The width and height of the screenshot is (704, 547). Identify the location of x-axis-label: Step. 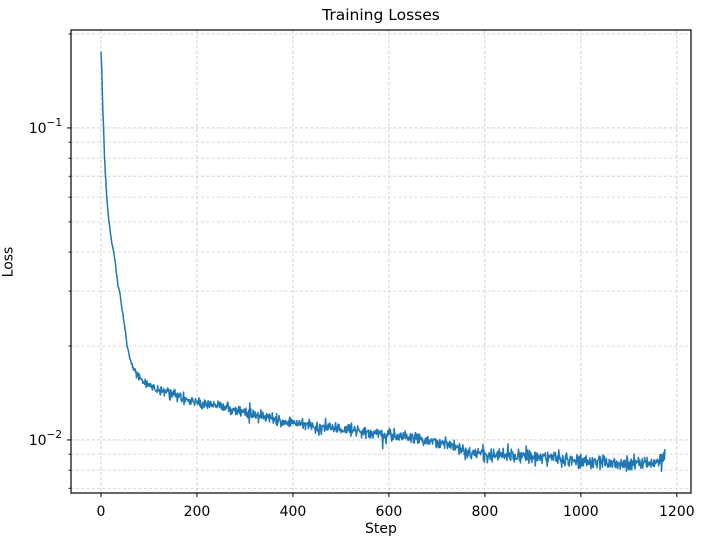
(381, 529).